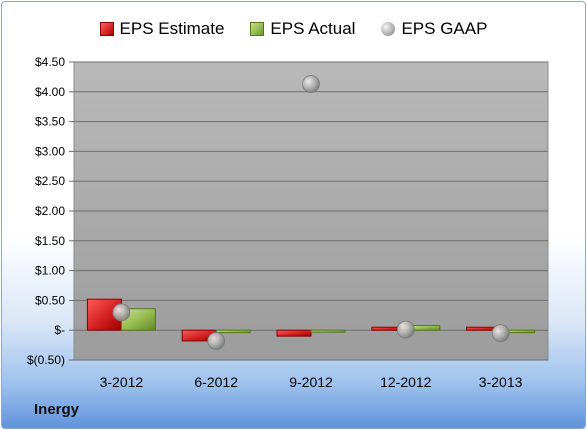  I want to click on x-tick-label: 12-2012, so click(406, 382).